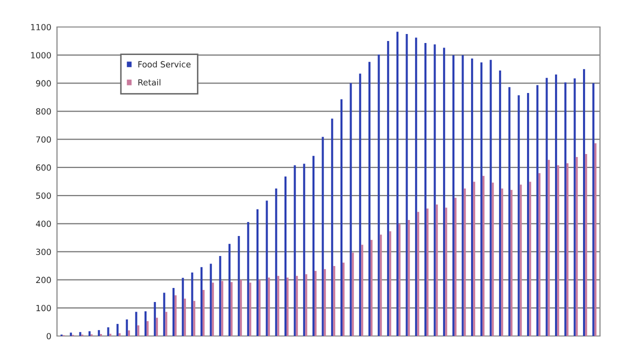 Image resolution: width=640 pixels, height=342 pixels. Describe the element at coordinates (43, 167) in the screenshot. I see `y-tick-label: 600` at that location.